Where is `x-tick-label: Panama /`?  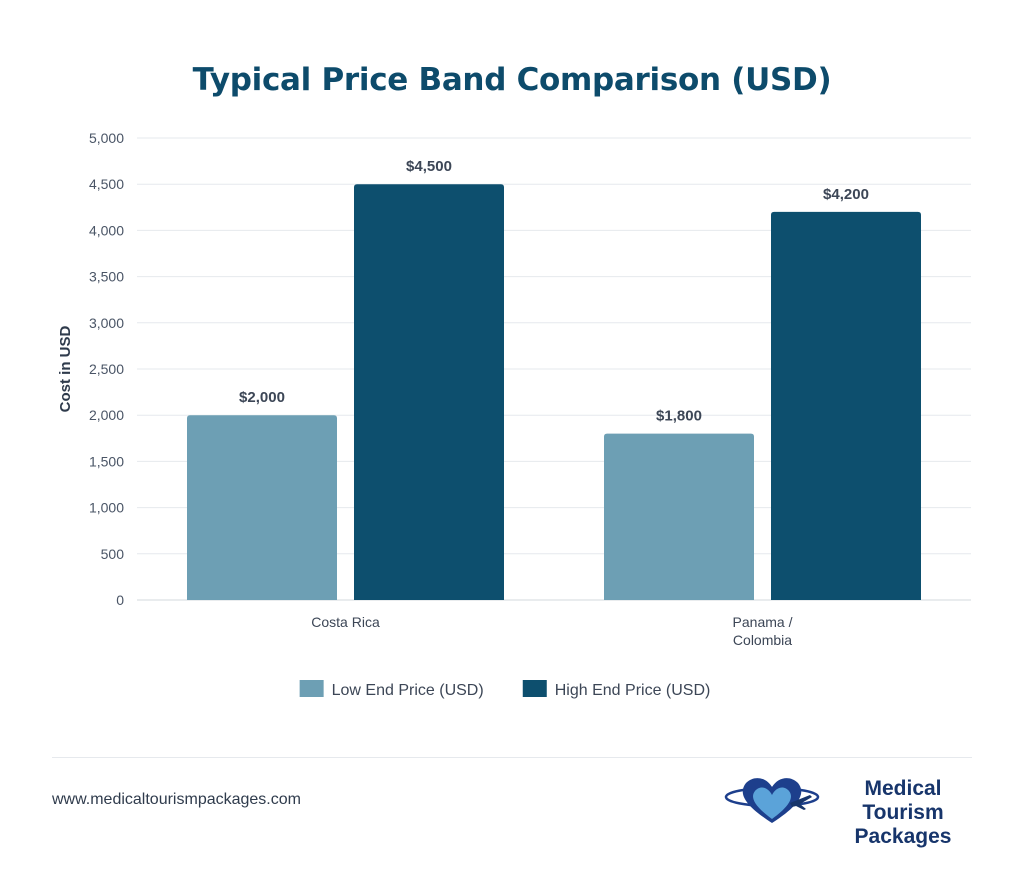
x-tick-label: Panama / is located at coordinates (763, 622).